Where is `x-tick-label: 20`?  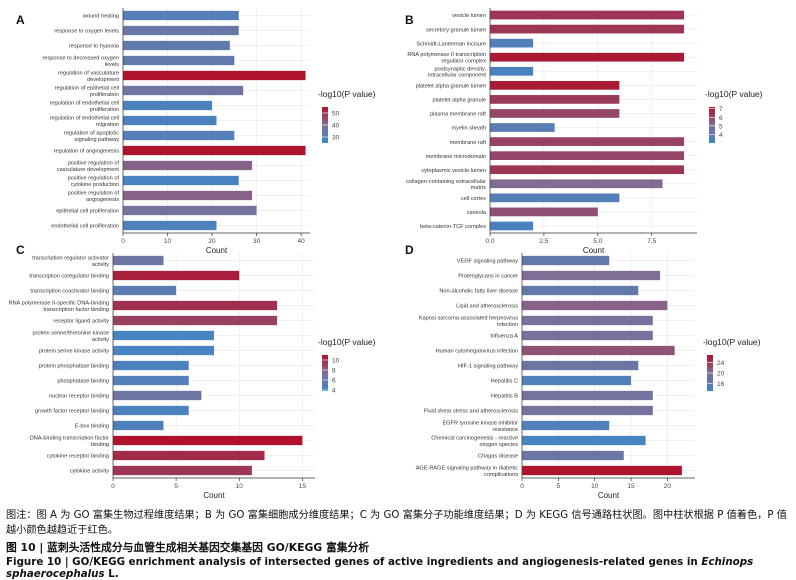 x-tick-label: 20 is located at coordinates (212, 241).